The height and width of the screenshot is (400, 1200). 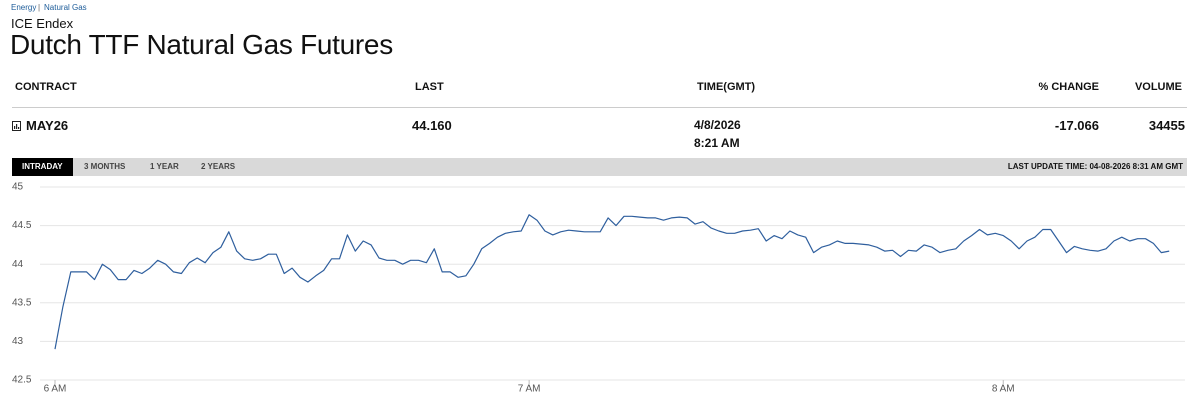 What do you see at coordinates (1003, 389) in the screenshot?
I see `x-tick-label: 8 AM` at bounding box center [1003, 389].